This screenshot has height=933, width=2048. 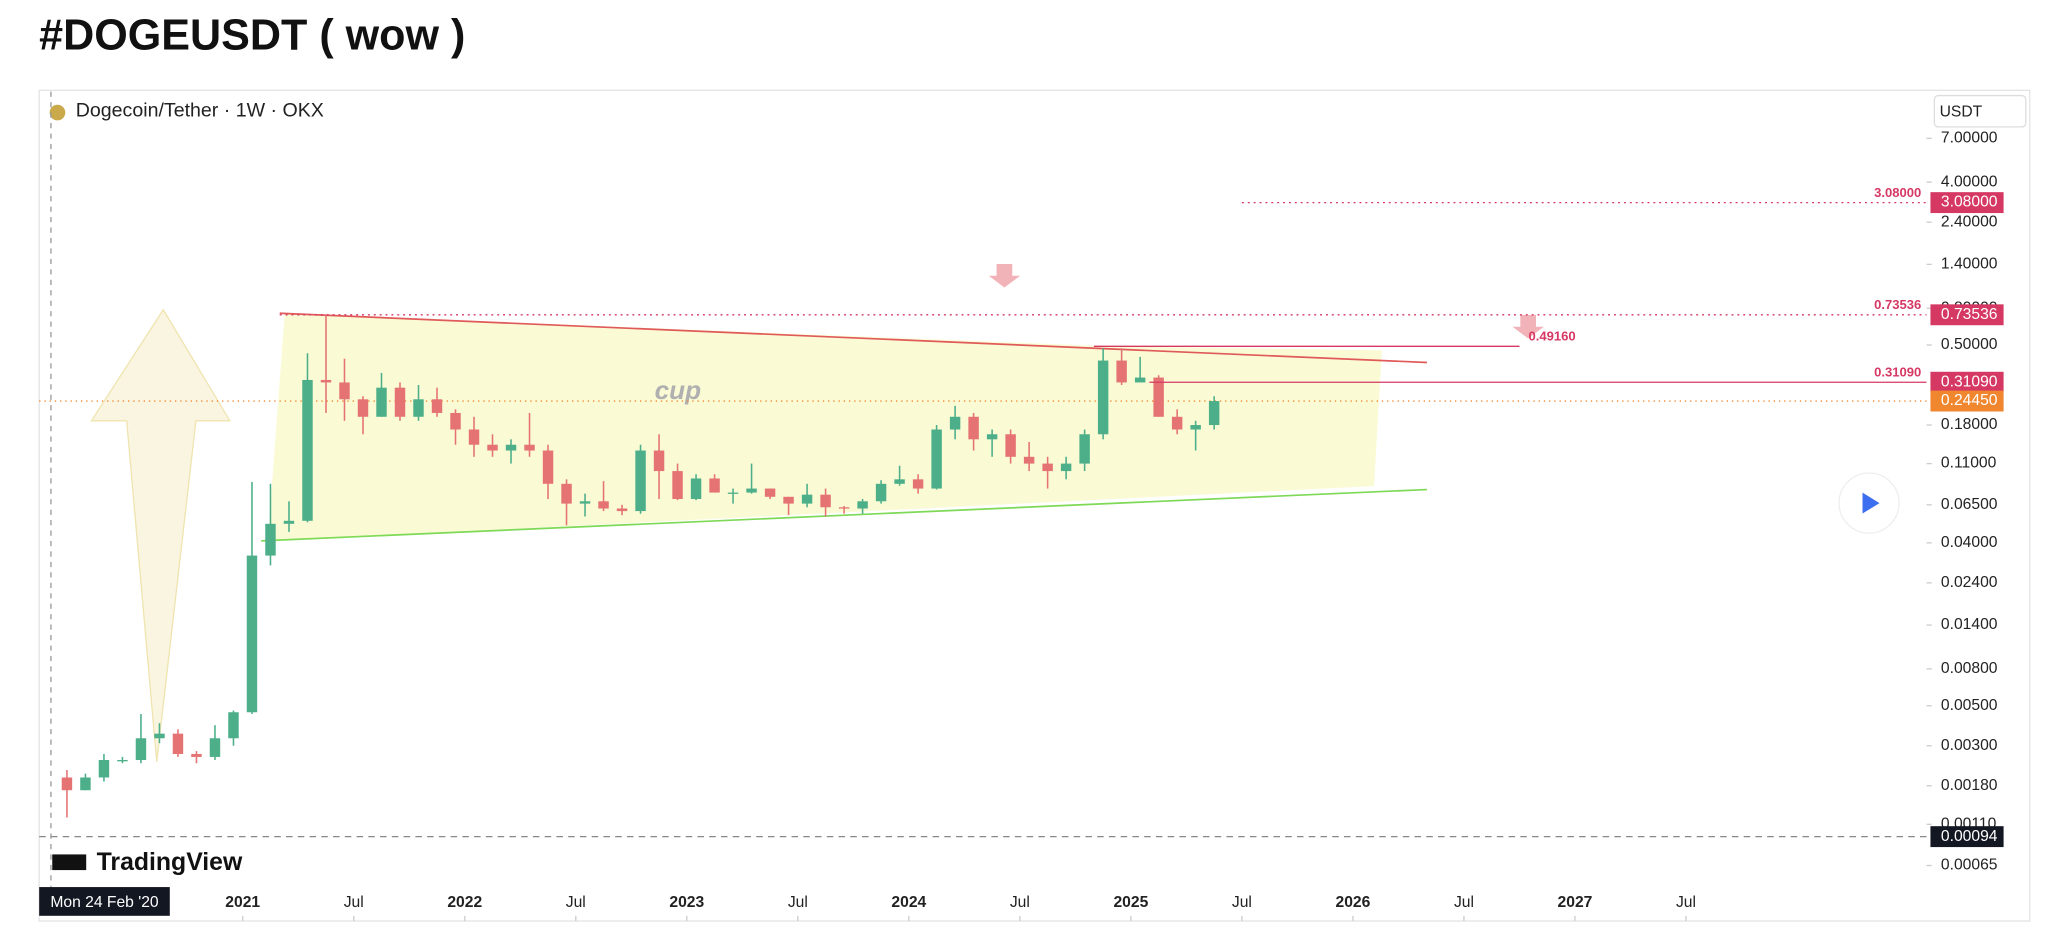 What do you see at coordinates (1969, 785) in the screenshot?
I see `y-tick-label: 0.00180` at bounding box center [1969, 785].